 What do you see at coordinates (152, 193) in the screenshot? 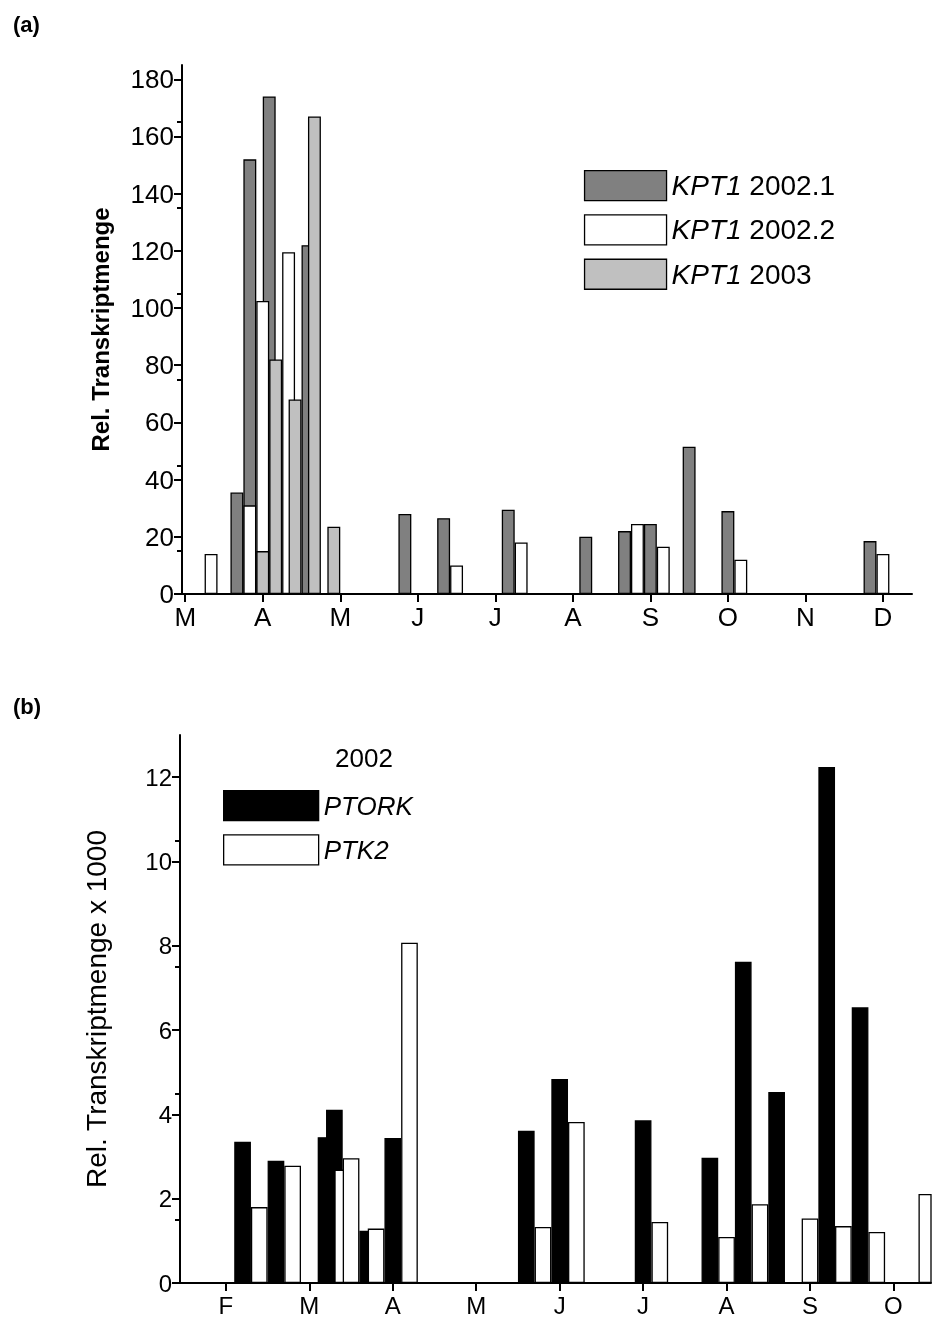
I see `y-tick-label: 140` at bounding box center [152, 193].